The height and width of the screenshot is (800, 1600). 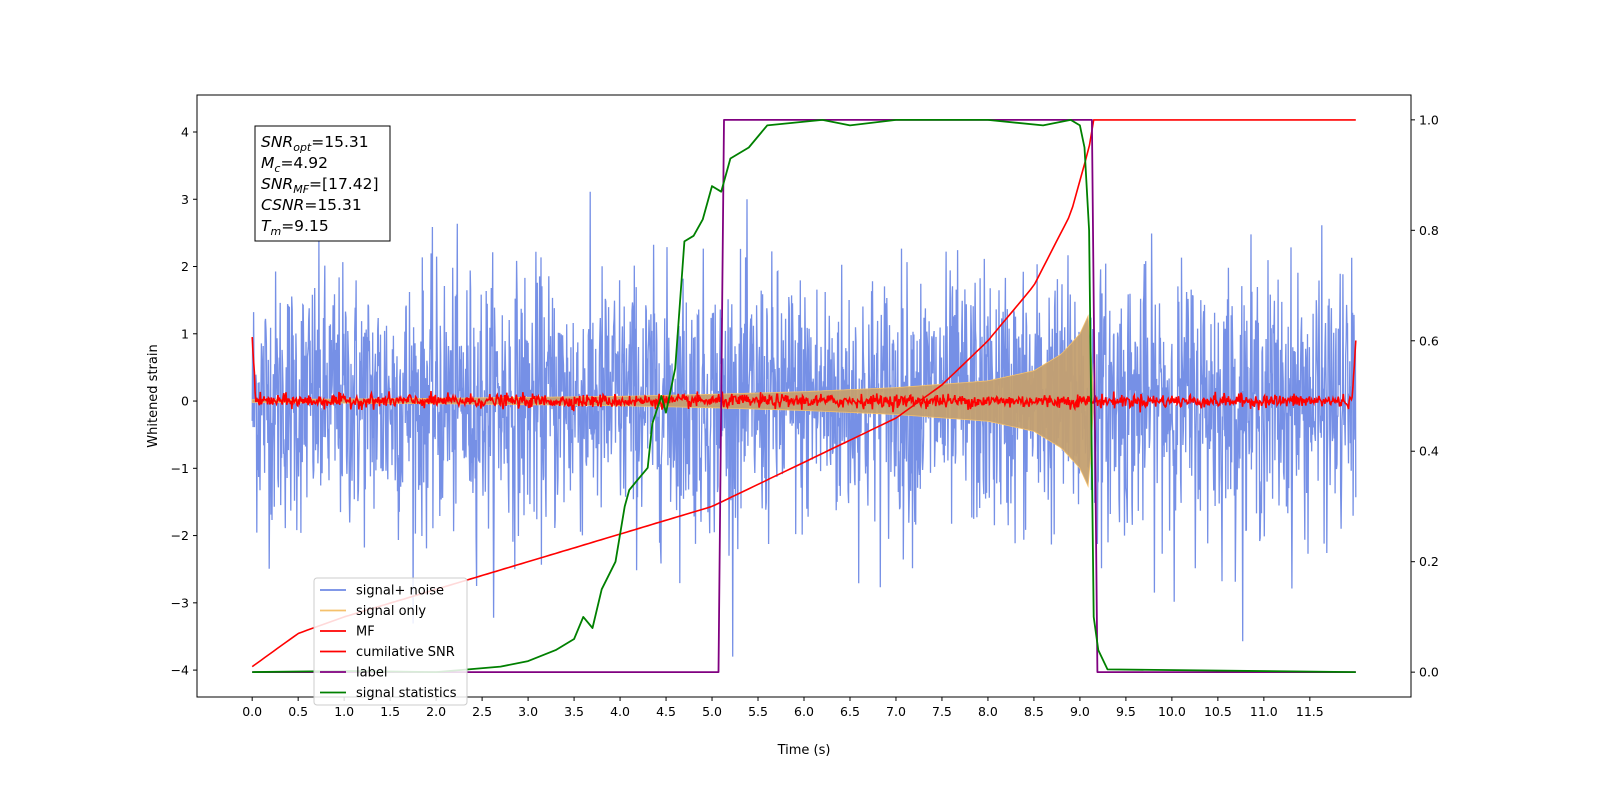 What do you see at coordinates (295, 227) in the screenshot?
I see `annotation-line: Tm=9.15` at bounding box center [295, 227].